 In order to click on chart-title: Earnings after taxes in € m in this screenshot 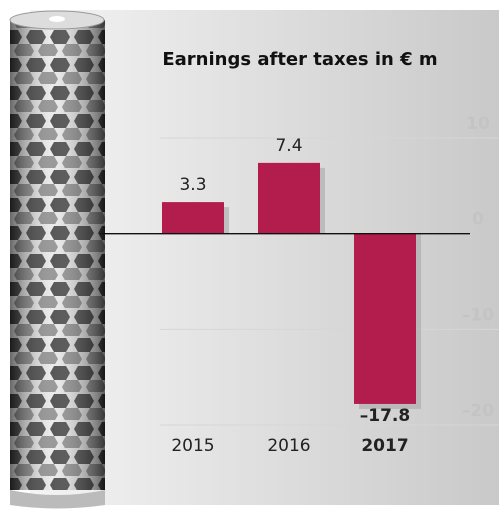, I will do `click(299, 59)`.